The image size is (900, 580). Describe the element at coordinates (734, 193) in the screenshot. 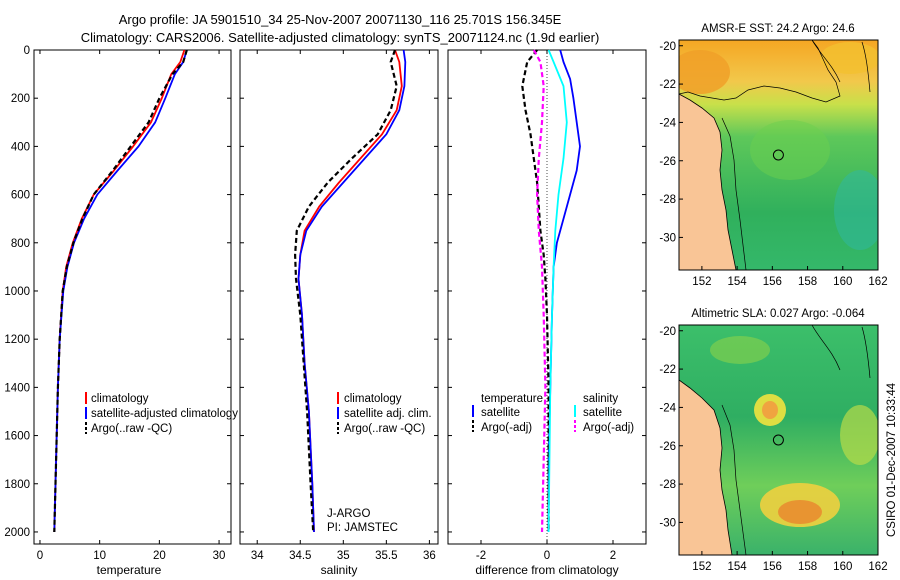

I see `sst-coast-contour` at that location.